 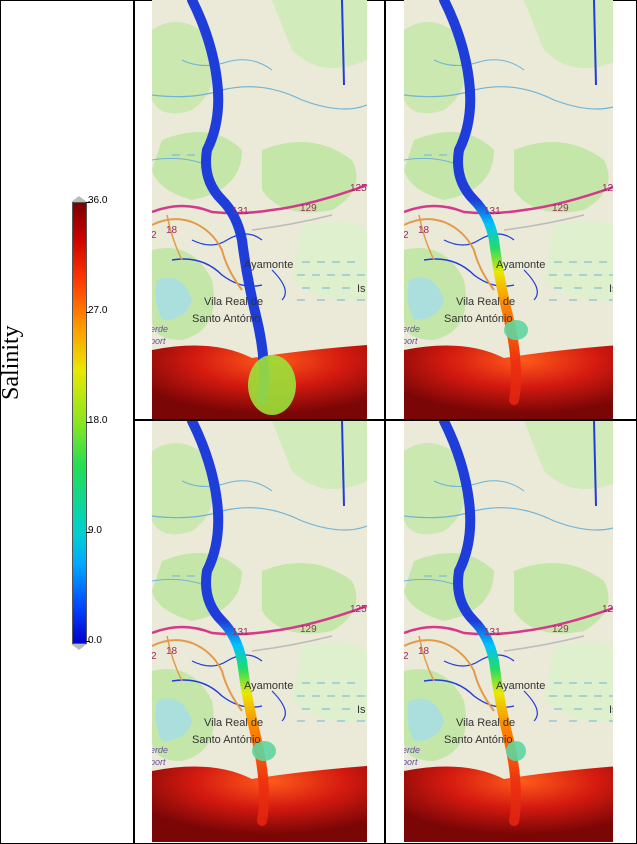 What do you see at coordinates (98, 420) in the screenshot?
I see `tick-18: 18.0` at bounding box center [98, 420].